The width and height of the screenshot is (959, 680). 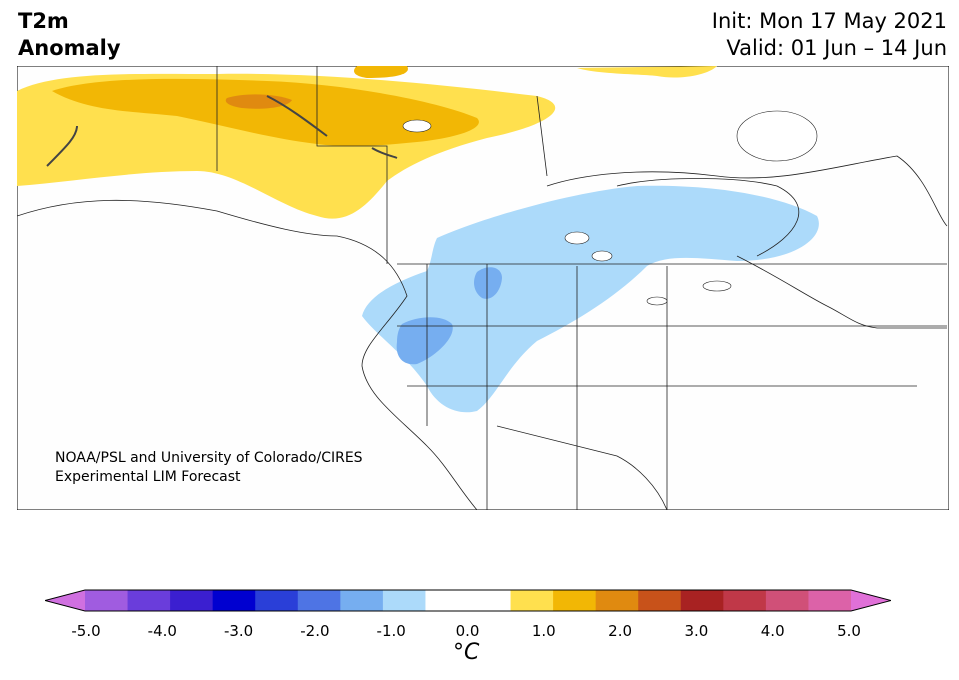 I want to click on title-variable: T2m, so click(x=43, y=21).